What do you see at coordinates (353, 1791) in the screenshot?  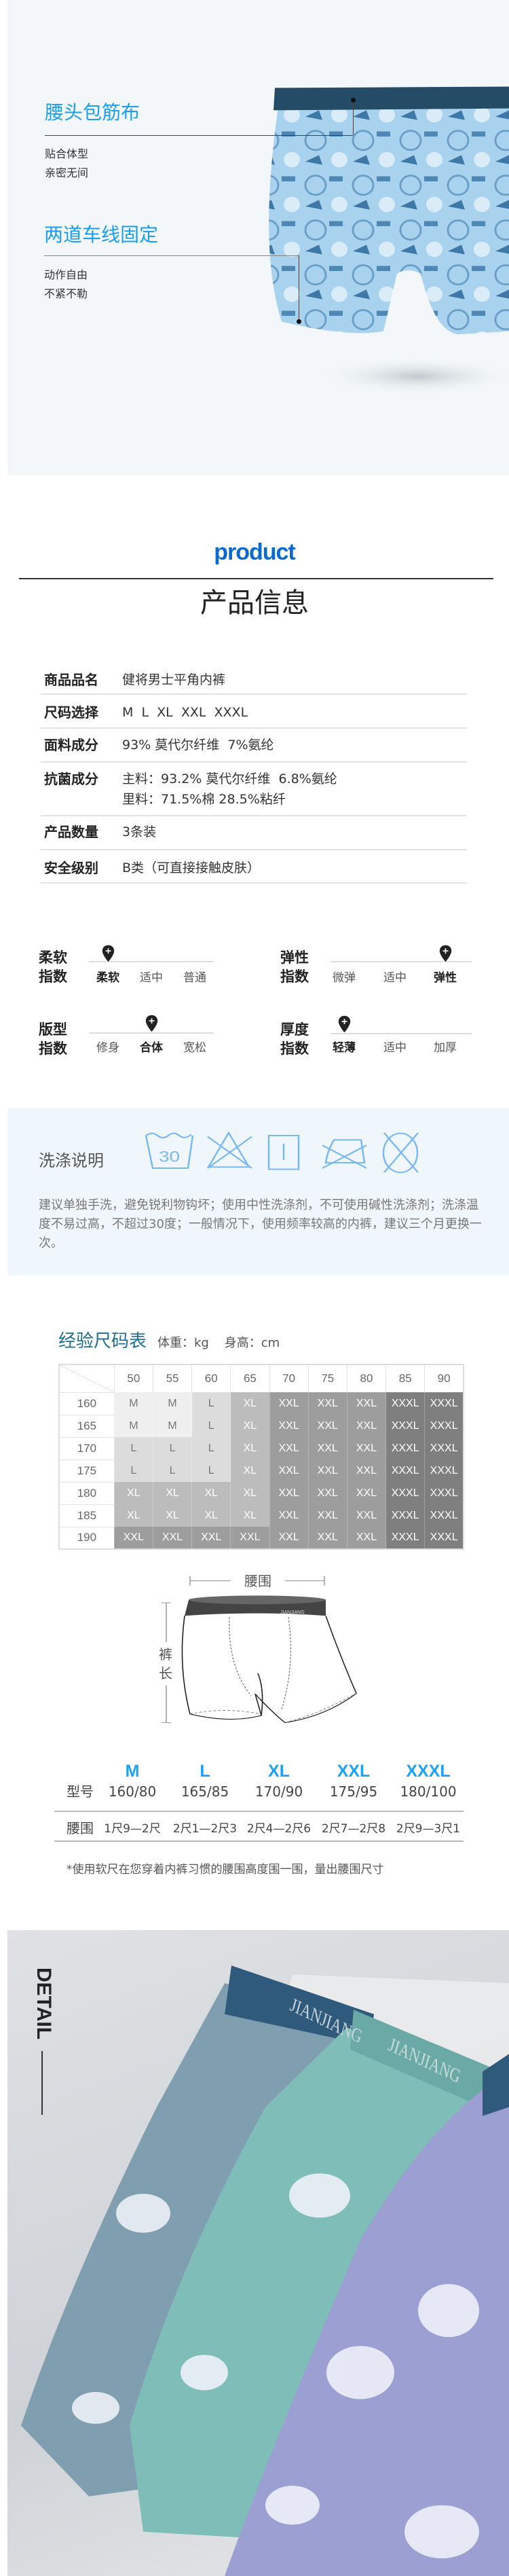 I see `size-model: 175/95` at bounding box center [353, 1791].